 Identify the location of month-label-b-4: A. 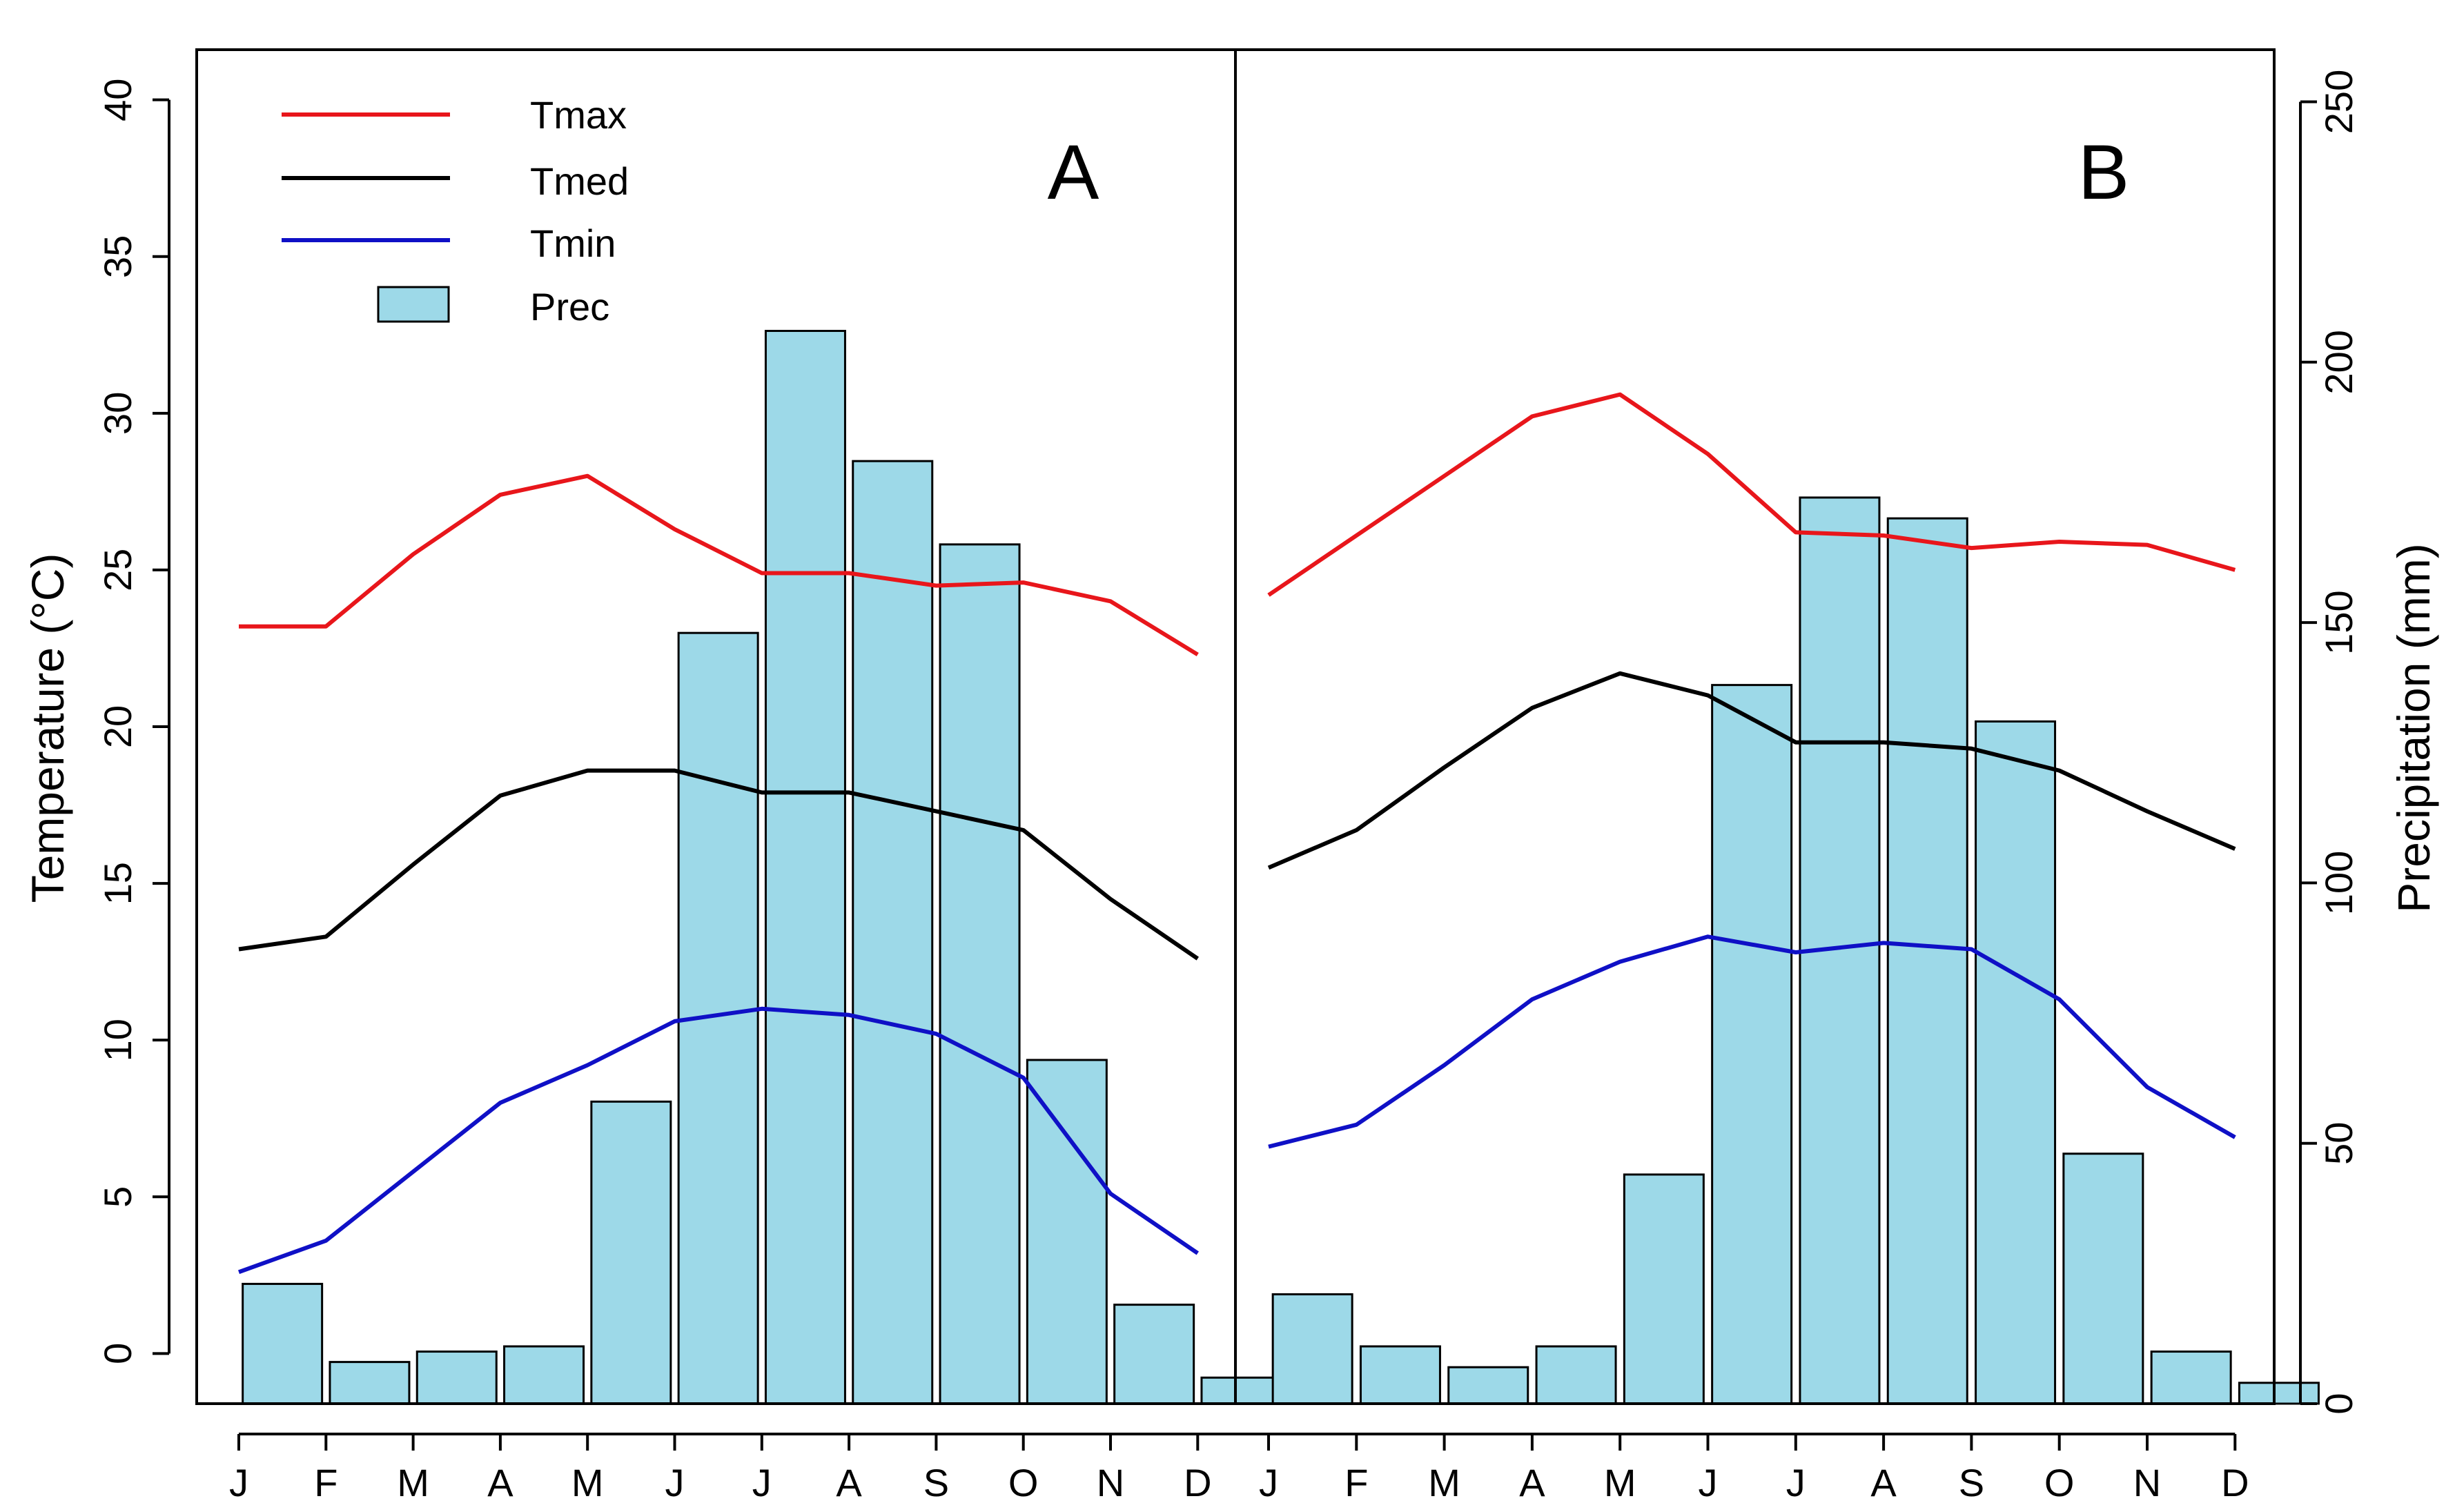
(1532, 1482).